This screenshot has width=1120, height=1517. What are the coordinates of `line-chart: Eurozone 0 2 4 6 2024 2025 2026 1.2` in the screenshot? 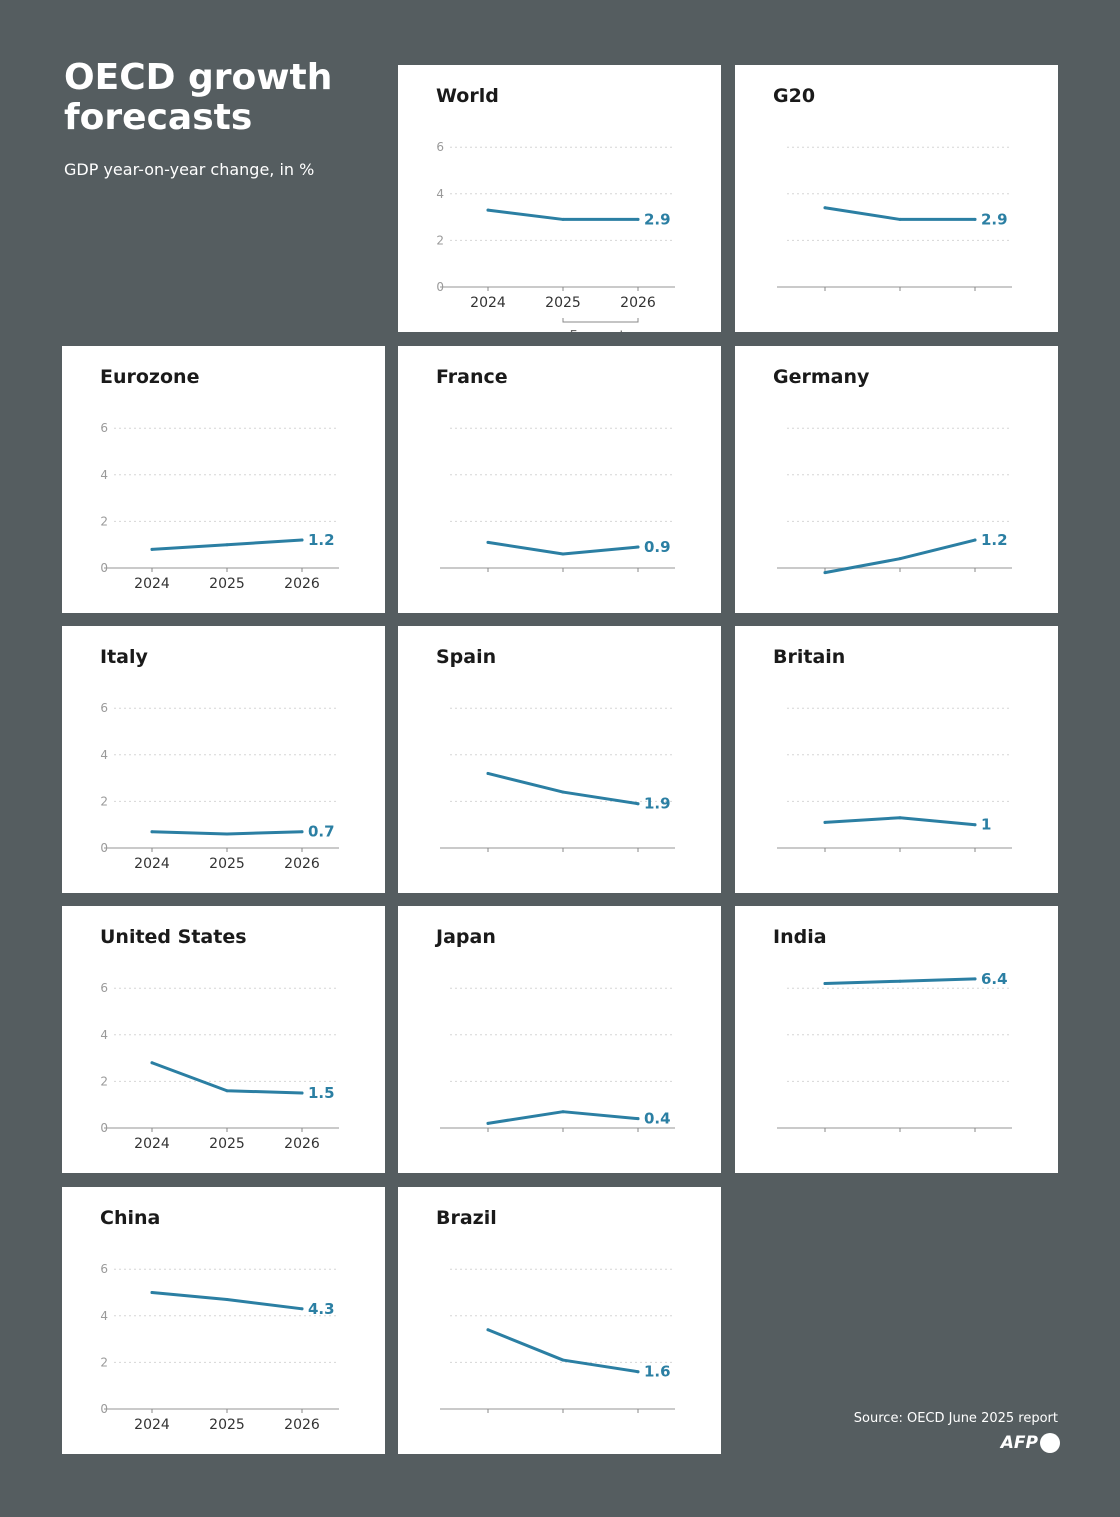 It's located at (219, 479).